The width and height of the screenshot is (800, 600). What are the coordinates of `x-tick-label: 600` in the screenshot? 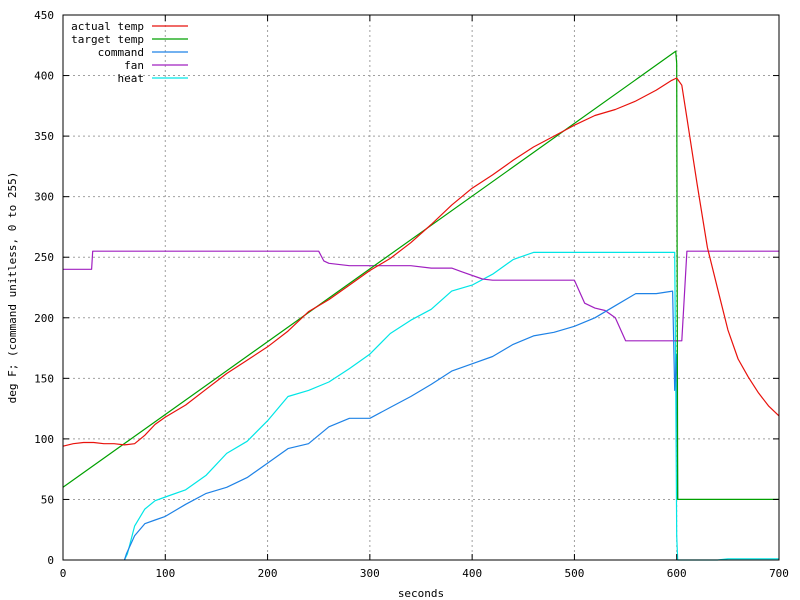 It's located at (677, 573).